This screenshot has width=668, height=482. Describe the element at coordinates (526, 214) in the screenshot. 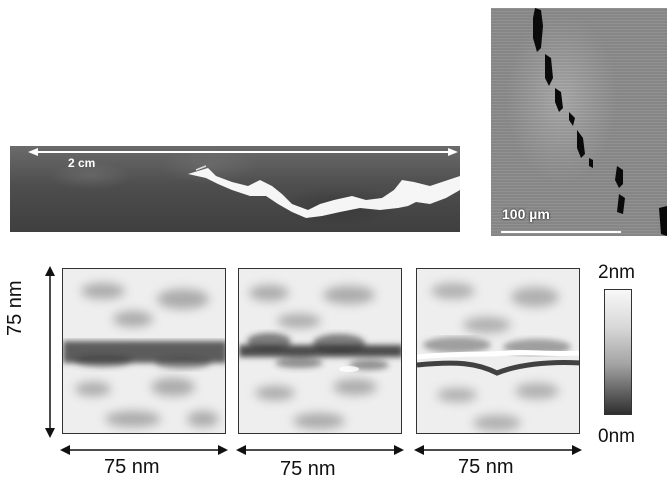

I see `sem-scale-label: 100 µm` at that location.